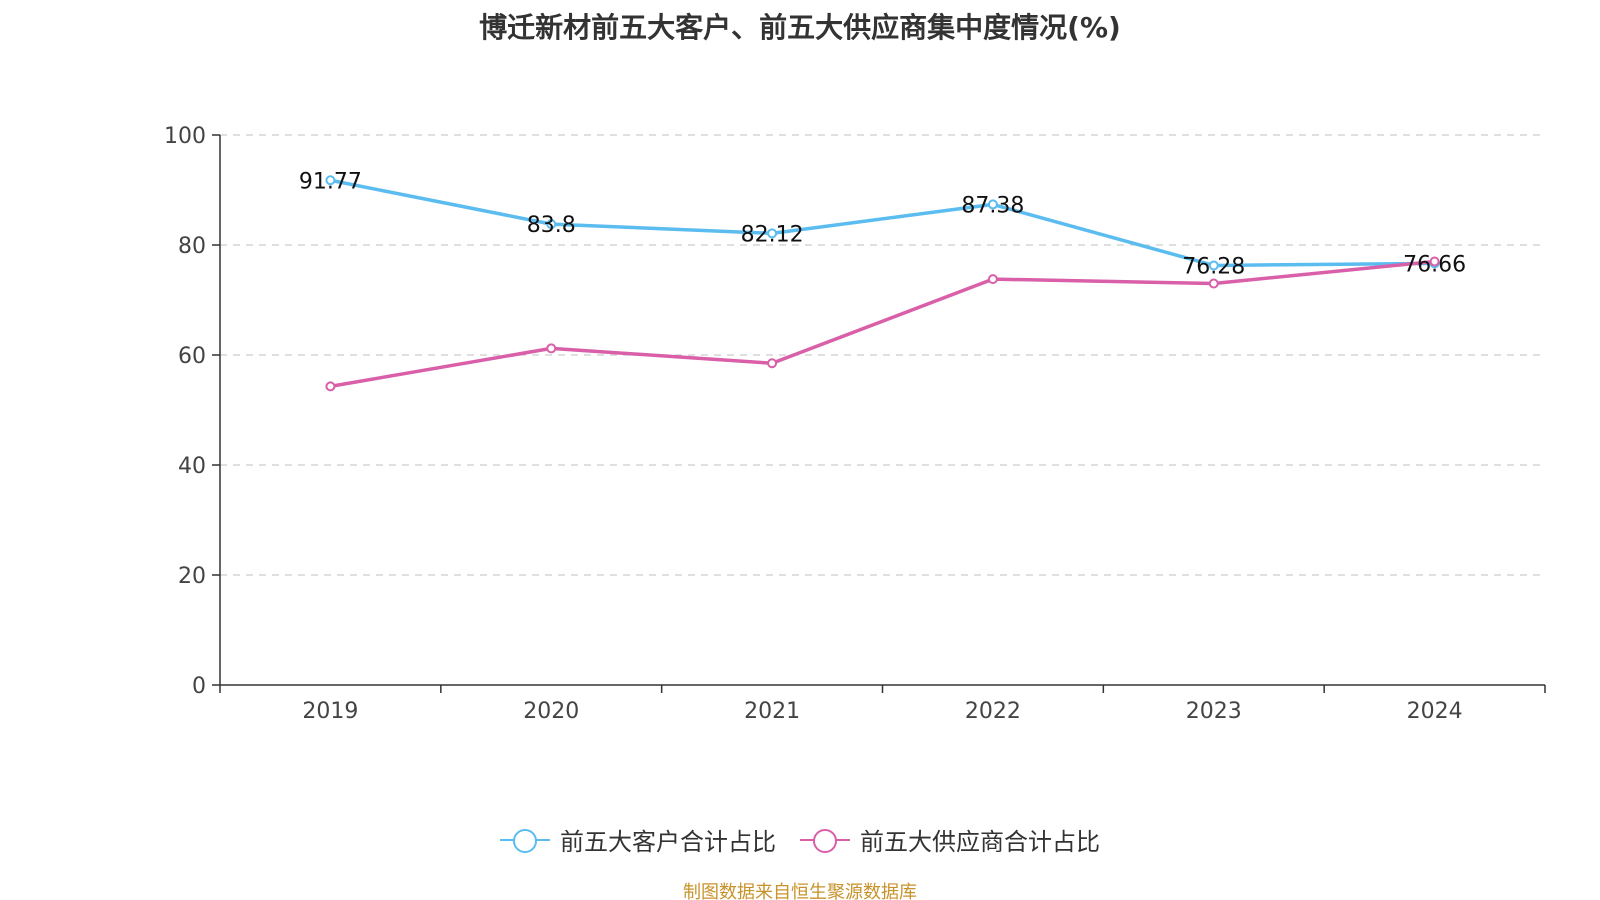 The image size is (1600, 900). What do you see at coordinates (1213, 283) in the screenshot?
I see `series-1-point-2023` at bounding box center [1213, 283].